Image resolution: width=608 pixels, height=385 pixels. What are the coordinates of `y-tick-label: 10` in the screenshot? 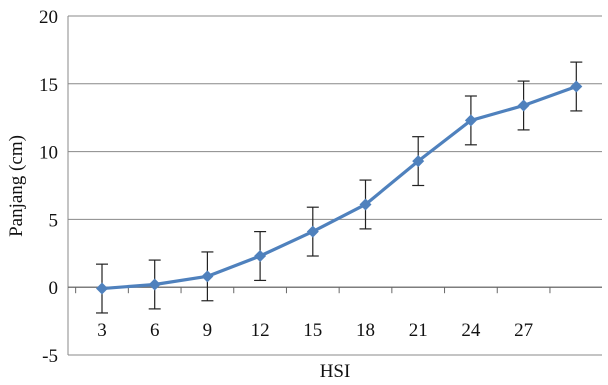 It's located at (48, 153).